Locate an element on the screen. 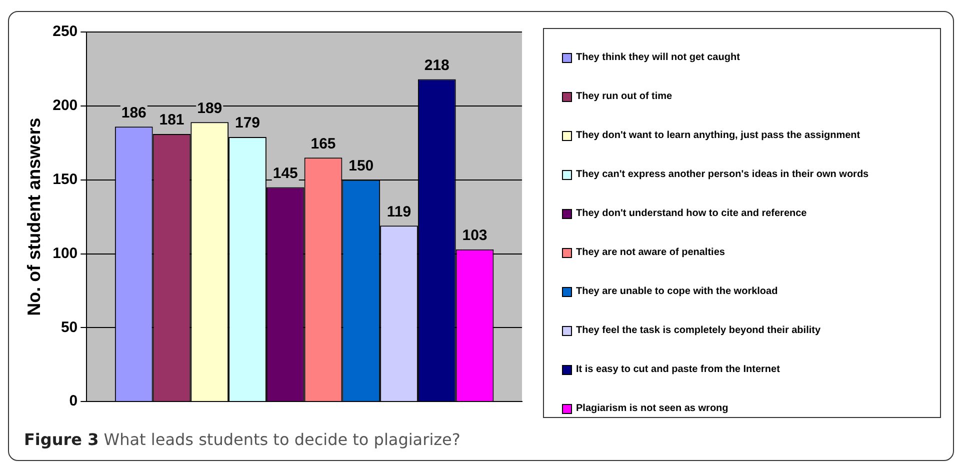 The image size is (955, 462). data-label: 119 is located at coordinates (399, 211).